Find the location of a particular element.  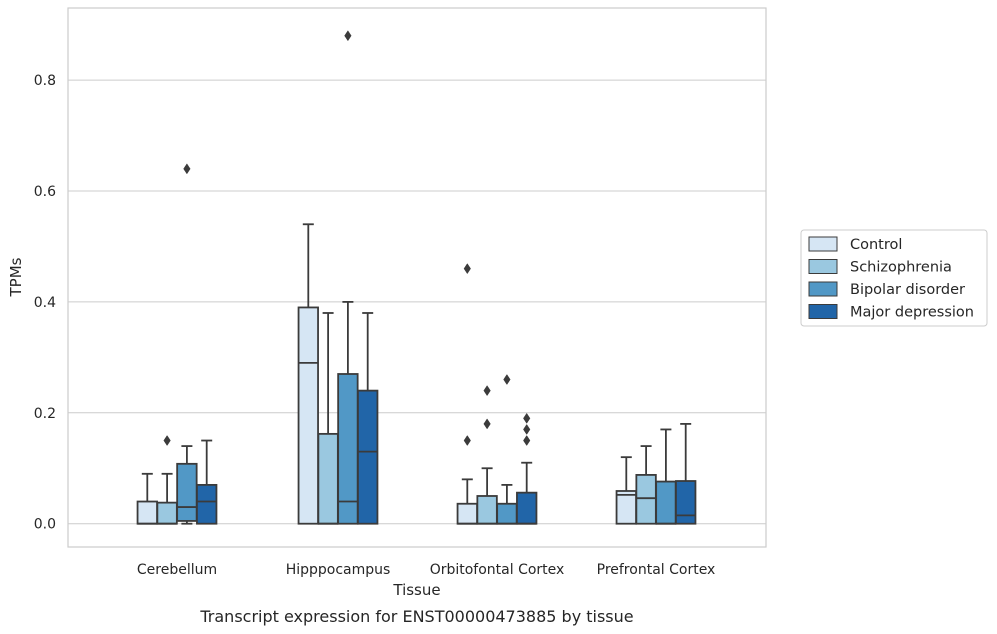

y-tick-label: 0.0 is located at coordinates (45, 525).